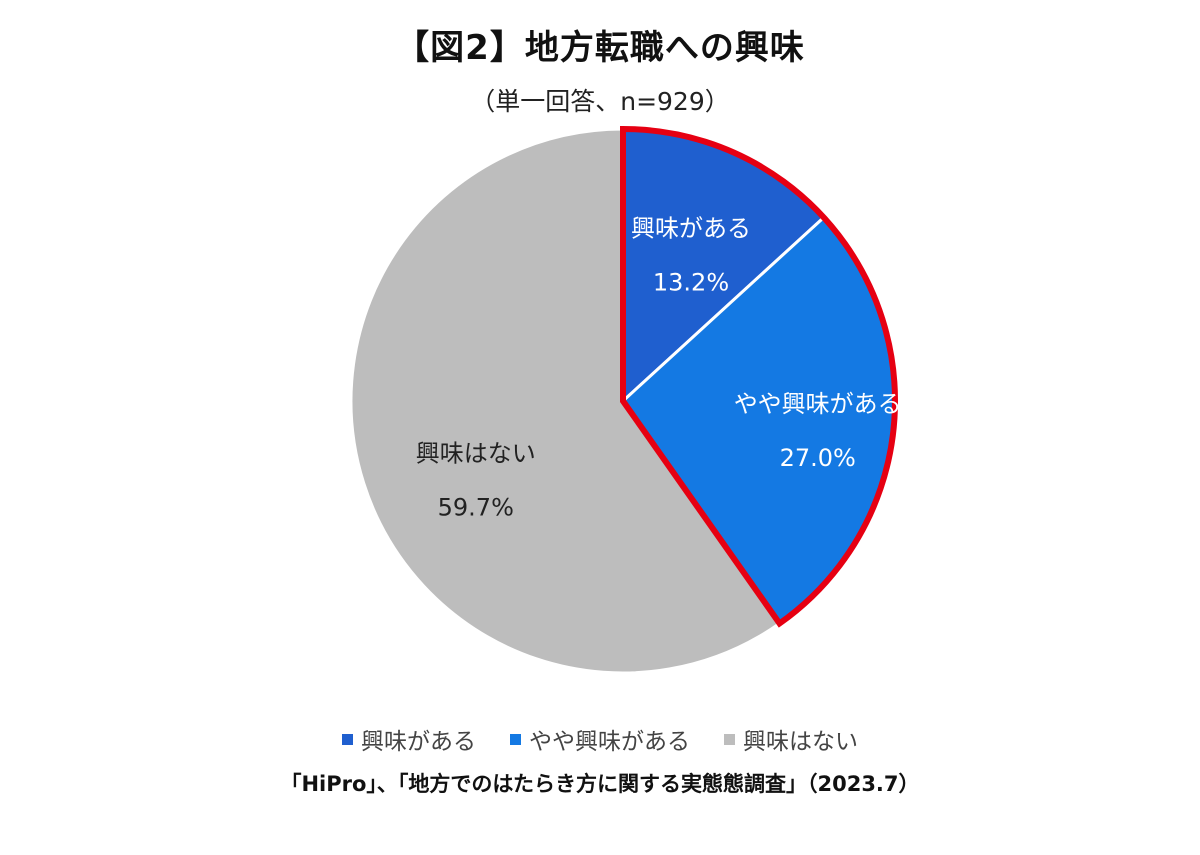  What do you see at coordinates (476, 453) in the screenshot?
I see `slice-category-label: 興味はない` at bounding box center [476, 453].